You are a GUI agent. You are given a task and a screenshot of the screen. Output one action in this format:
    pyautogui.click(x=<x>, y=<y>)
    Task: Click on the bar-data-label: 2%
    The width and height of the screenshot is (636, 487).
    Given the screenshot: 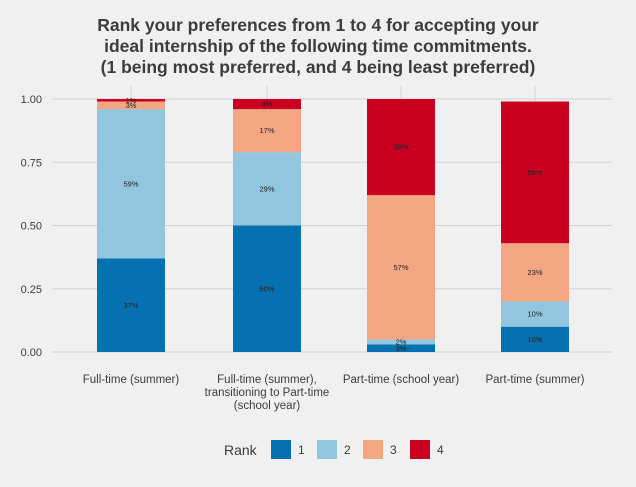 What is the action you would take?
    pyautogui.click(x=401, y=341)
    